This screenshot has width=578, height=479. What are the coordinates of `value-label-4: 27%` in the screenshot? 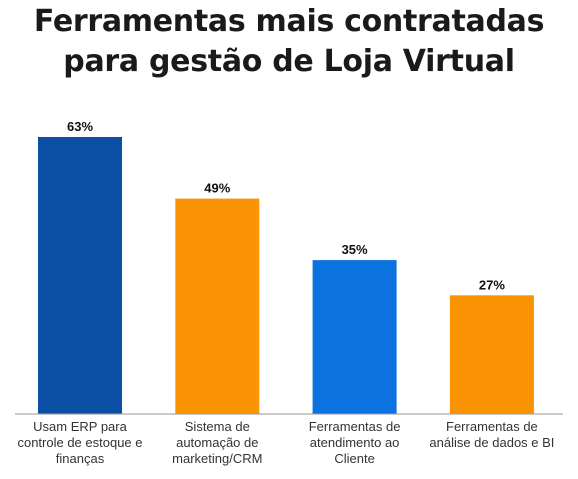 It's located at (492, 284).